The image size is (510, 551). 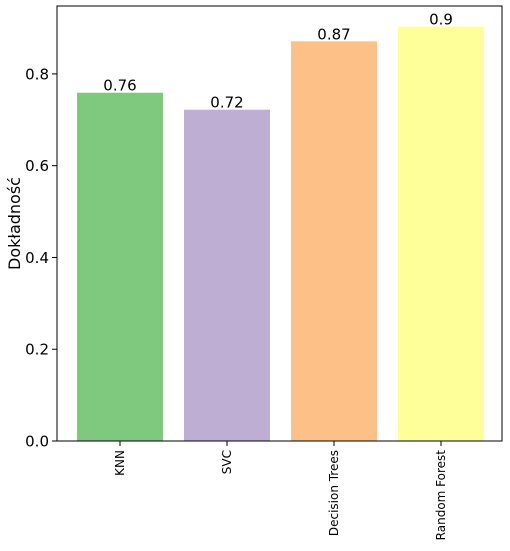 I want to click on y-tick-label: 0.8, so click(x=37, y=74).